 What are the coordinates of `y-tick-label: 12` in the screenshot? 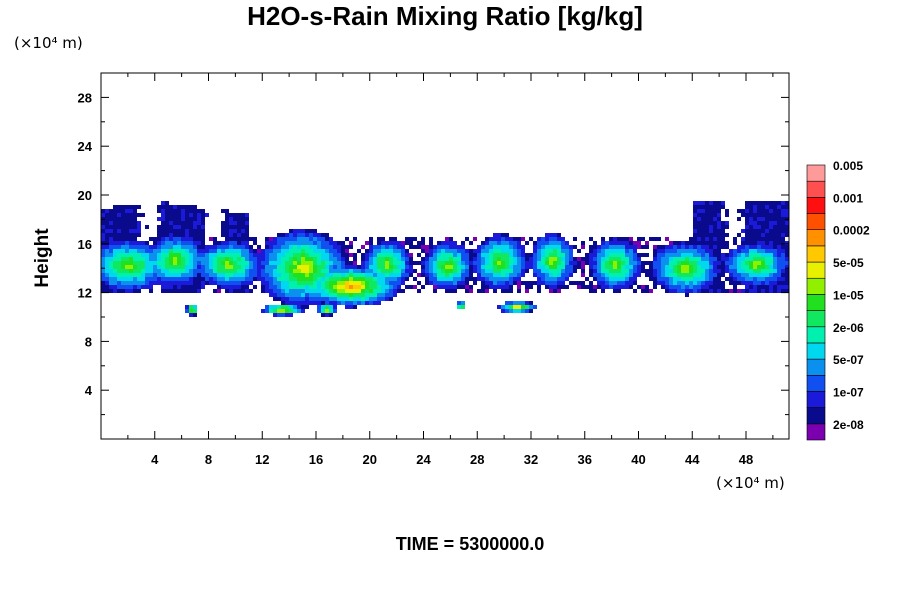 It's located at (85, 293).